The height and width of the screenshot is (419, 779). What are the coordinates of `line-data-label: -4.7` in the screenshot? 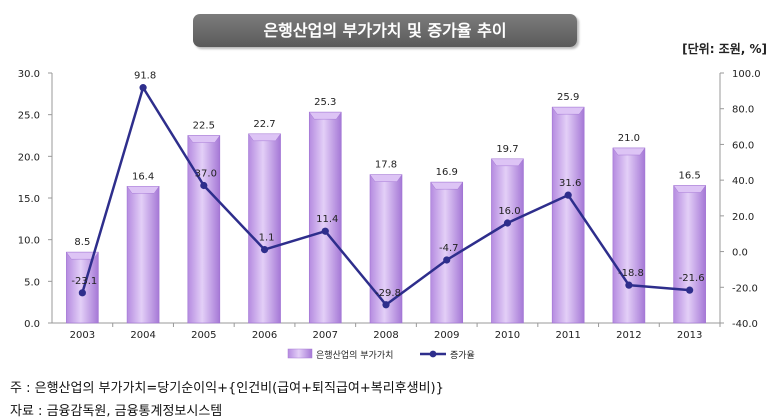 It's located at (449, 248).